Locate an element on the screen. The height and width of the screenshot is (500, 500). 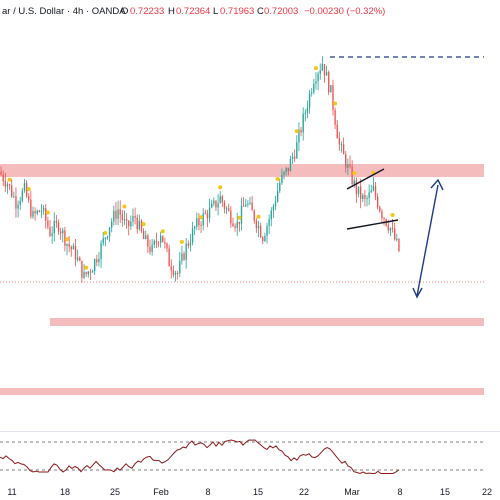
high-value: 0.72364 is located at coordinates (193, 11).